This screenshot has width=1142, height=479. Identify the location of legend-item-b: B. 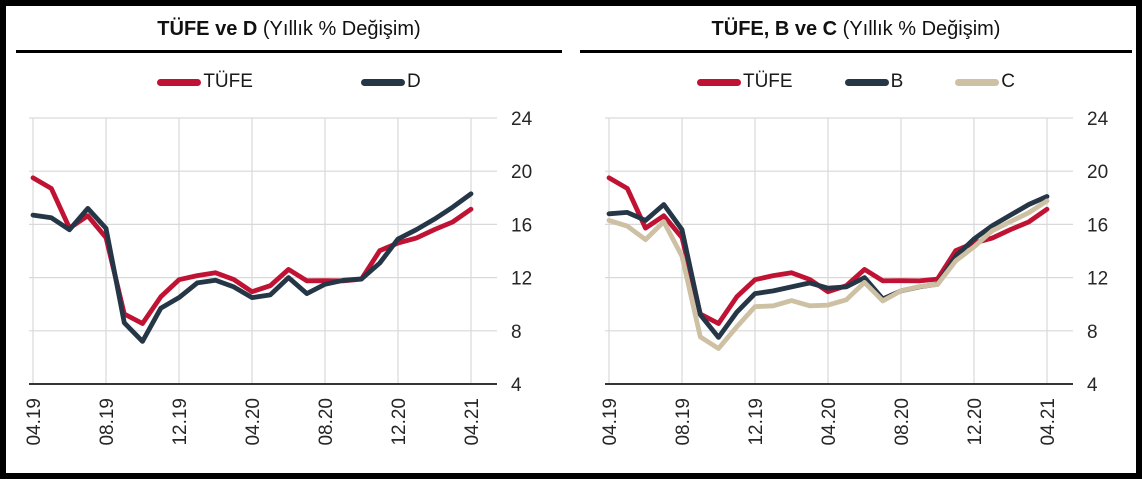
(874, 82).